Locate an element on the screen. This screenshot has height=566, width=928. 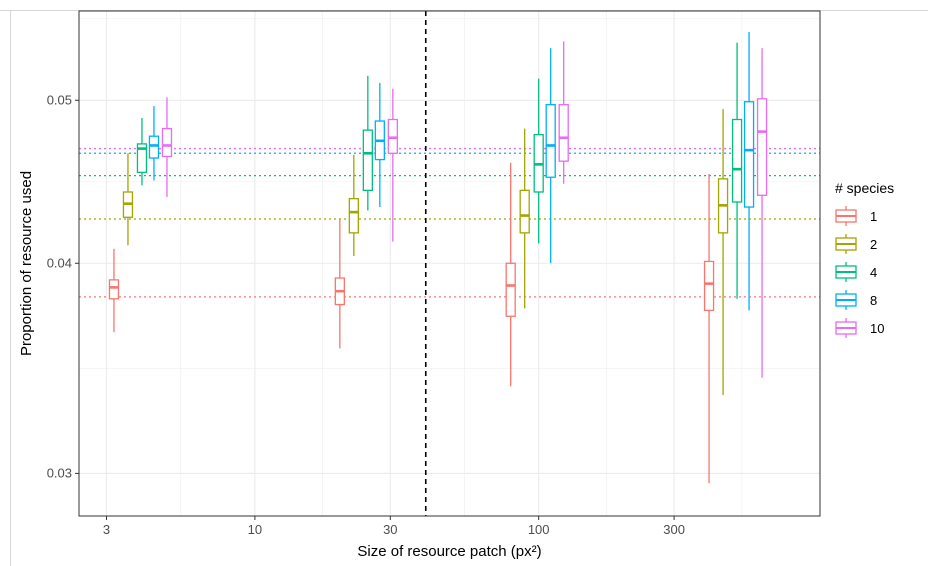
y-tick-label: 0.03 is located at coordinates (59, 472).